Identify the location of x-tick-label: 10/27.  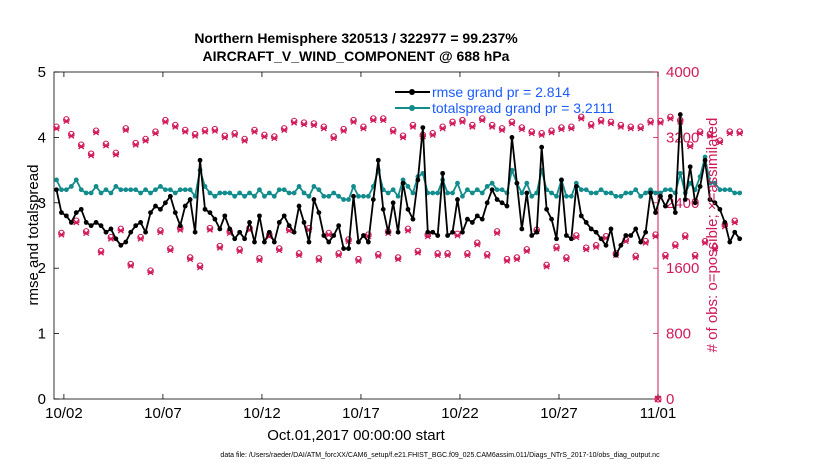
(559, 413).